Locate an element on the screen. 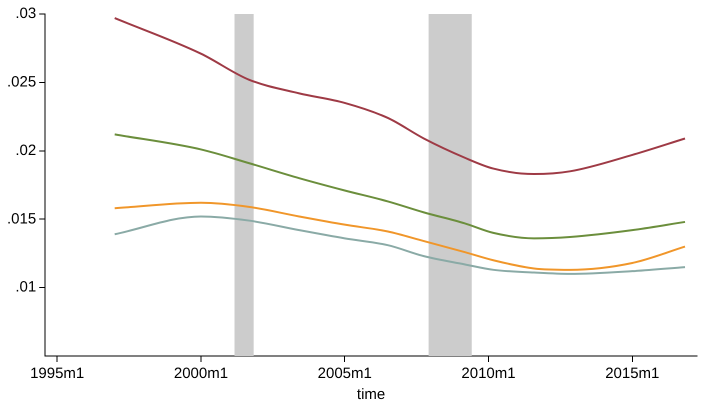 The image size is (705, 404). y-tick-label: .02 is located at coordinates (25, 150).